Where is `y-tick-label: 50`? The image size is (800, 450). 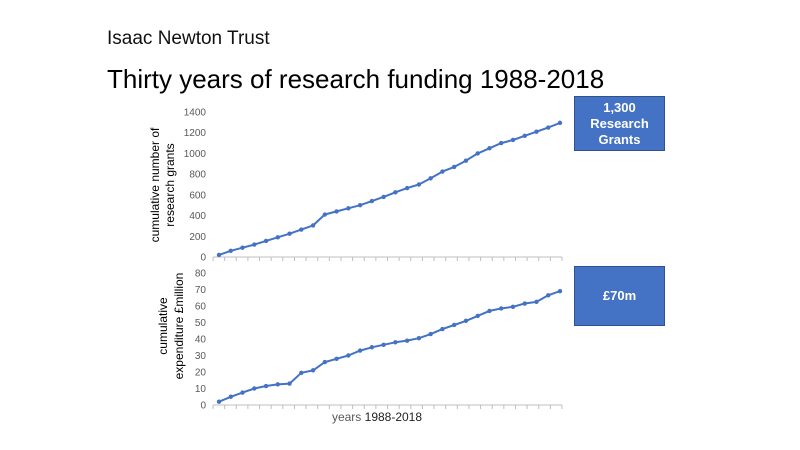
y-tick-label: 50 is located at coordinates (201, 323).